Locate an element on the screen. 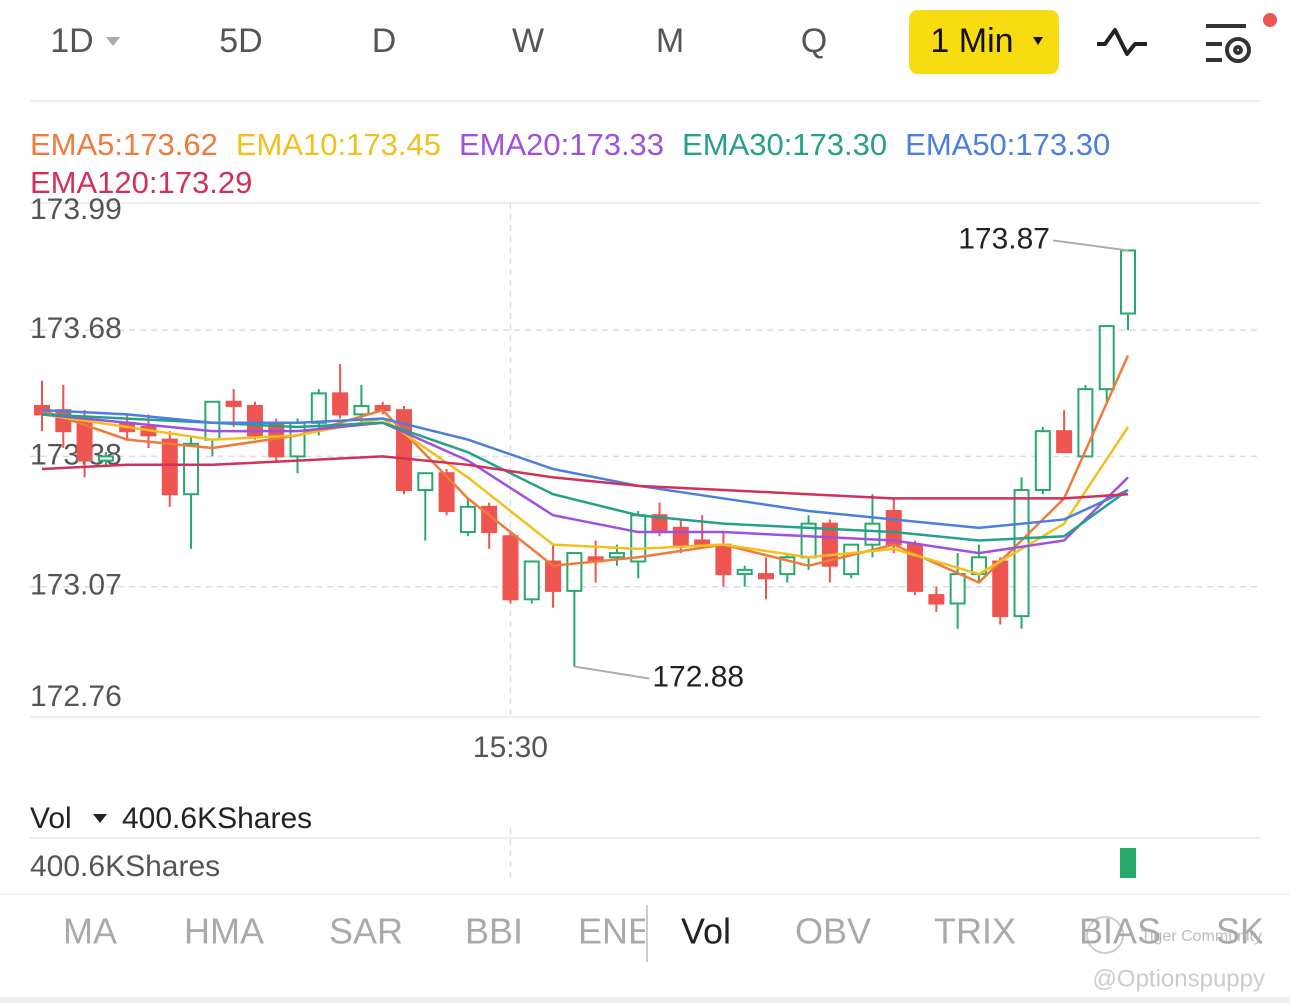 The height and width of the screenshot is (1008, 1290). indicator-tab: TRIX is located at coordinates (975, 931).